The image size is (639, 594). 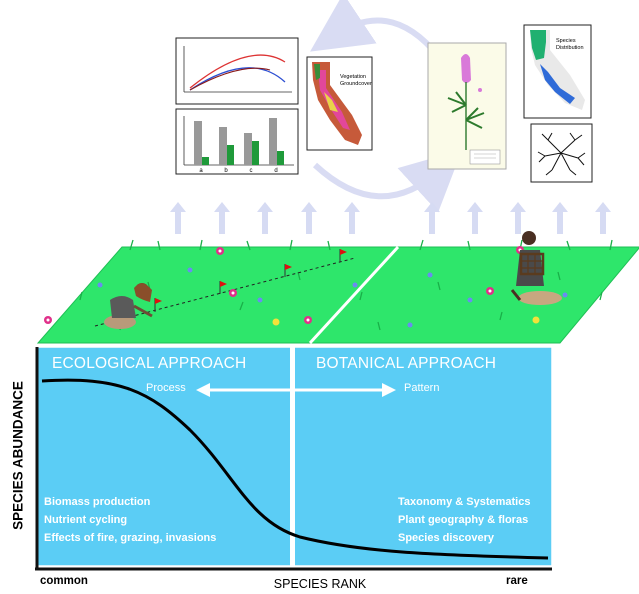 I want to click on botanical-item-1: Taxonomy & Systematics, so click(x=464, y=502).